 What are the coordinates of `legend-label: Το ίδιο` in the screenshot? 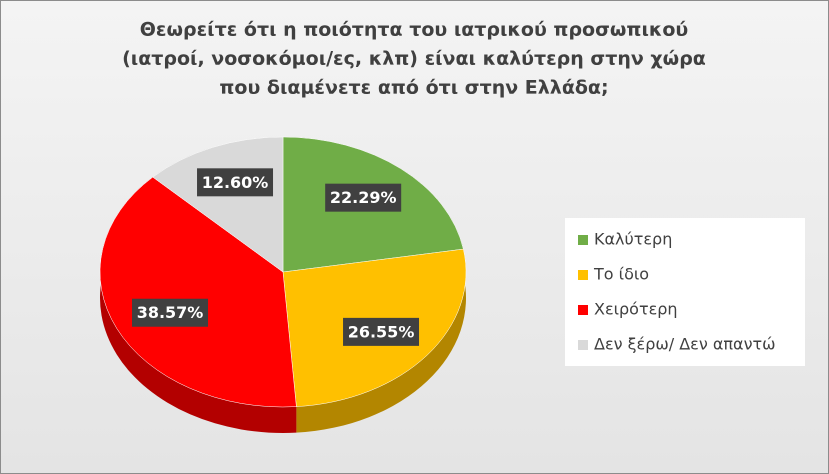 It's located at (621, 274).